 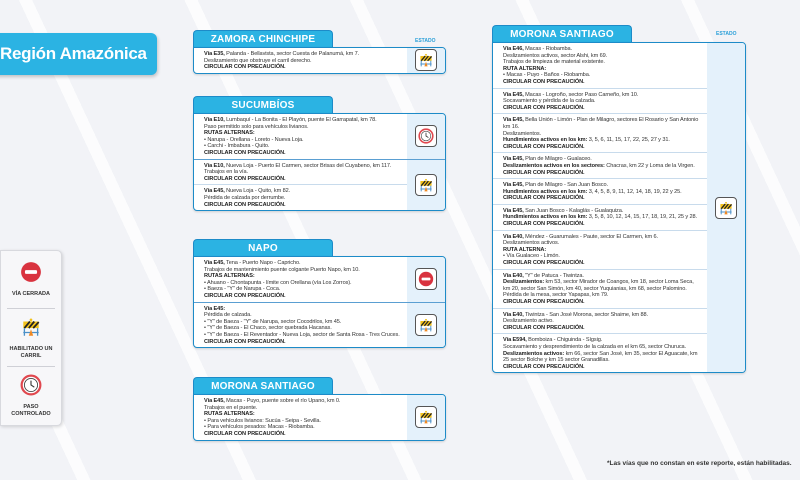 What do you see at coordinates (548, 75) in the screenshot?
I see `bullet-text: Macas - Puyo - Baños - Riobamba.` at bounding box center [548, 75].